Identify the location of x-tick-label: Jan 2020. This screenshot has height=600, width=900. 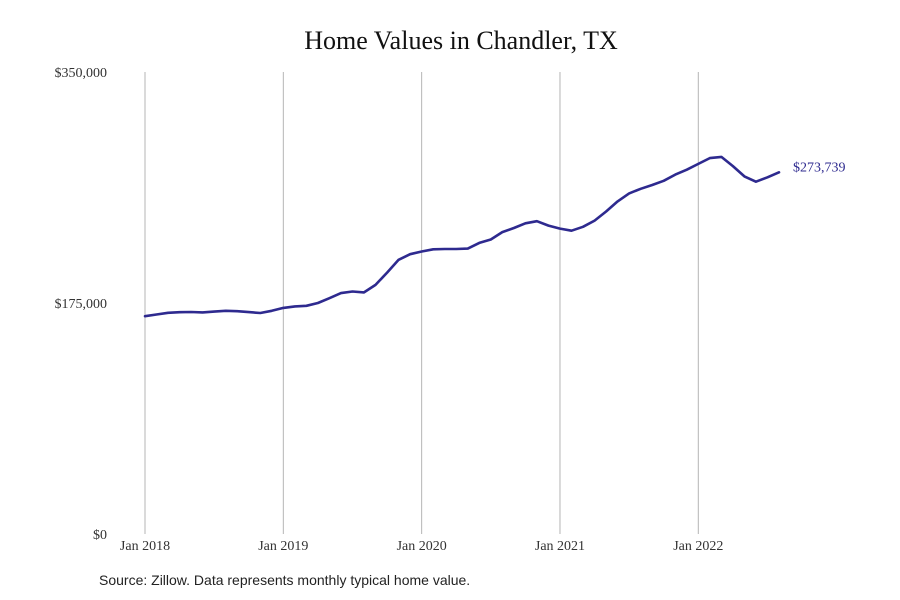
(422, 546).